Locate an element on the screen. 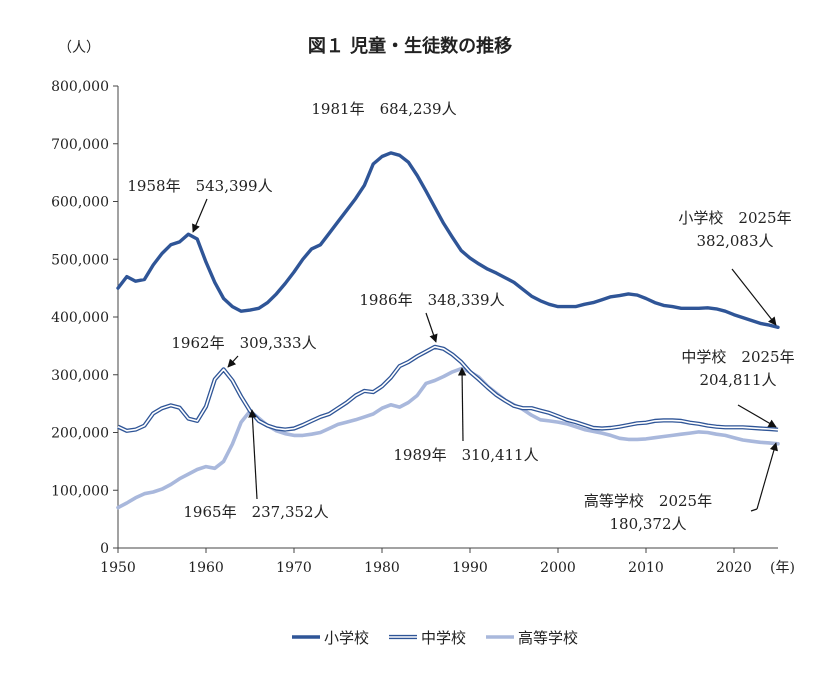 Image resolution: width=821 pixels, height=683 pixels. x-tick-label: 1960 is located at coordinates (206, 568).